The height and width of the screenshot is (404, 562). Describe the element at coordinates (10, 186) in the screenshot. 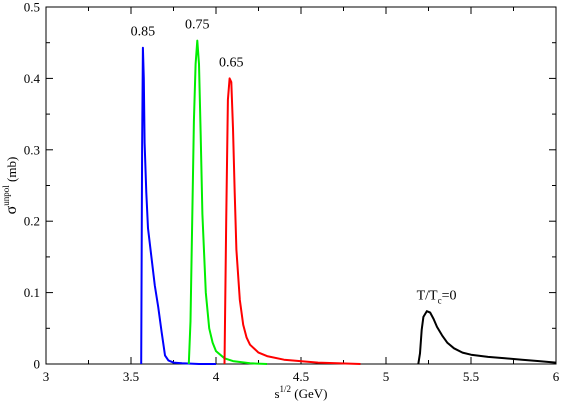

I see `y-axis-label: σunpol (mb)` at that location.